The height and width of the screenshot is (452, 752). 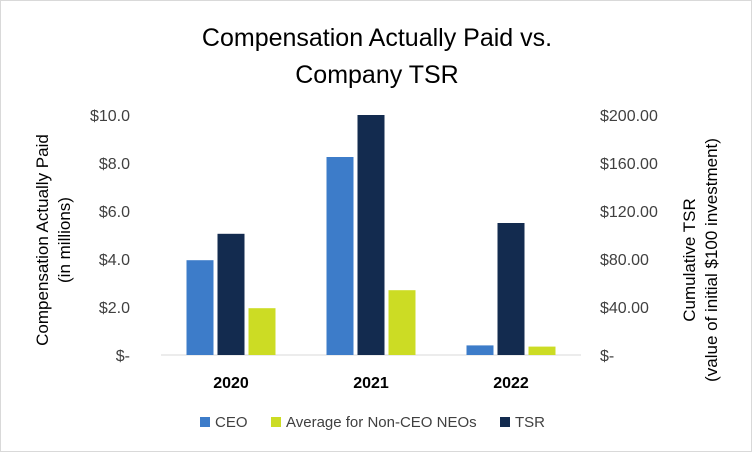 I want to click on right-tick-label: $200.00, so click(x=629, y=116).